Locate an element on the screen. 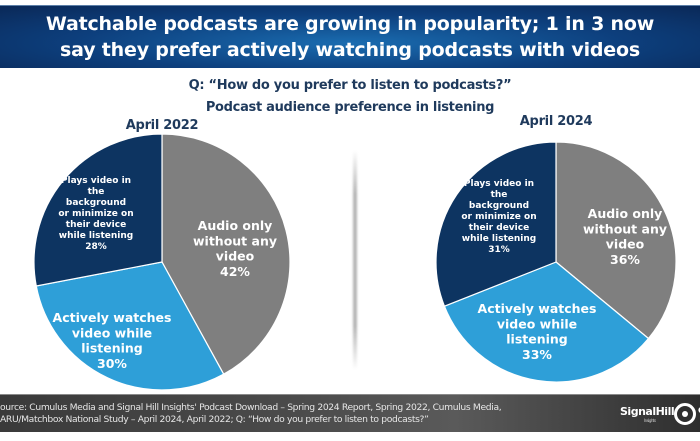 The height and width of the screenshot is (441, 700). signalhill-logo-text: SignalHill is located at coordinates (647, 411).